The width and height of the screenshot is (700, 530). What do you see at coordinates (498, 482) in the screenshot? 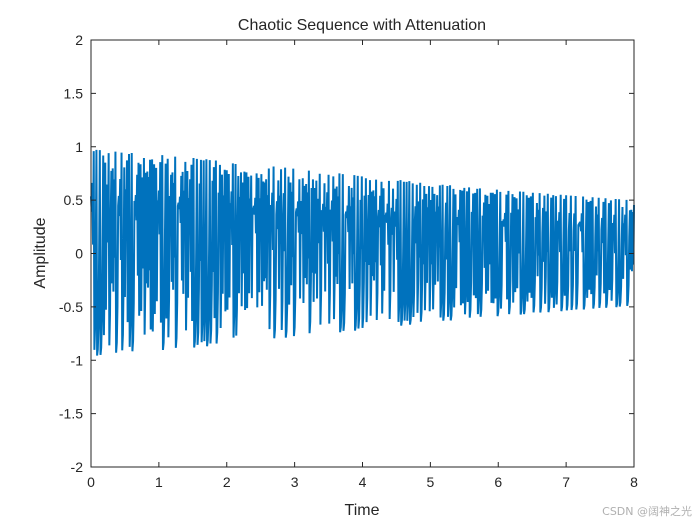
I see `x-tick-label: 6` at bounding box center [498, 482].